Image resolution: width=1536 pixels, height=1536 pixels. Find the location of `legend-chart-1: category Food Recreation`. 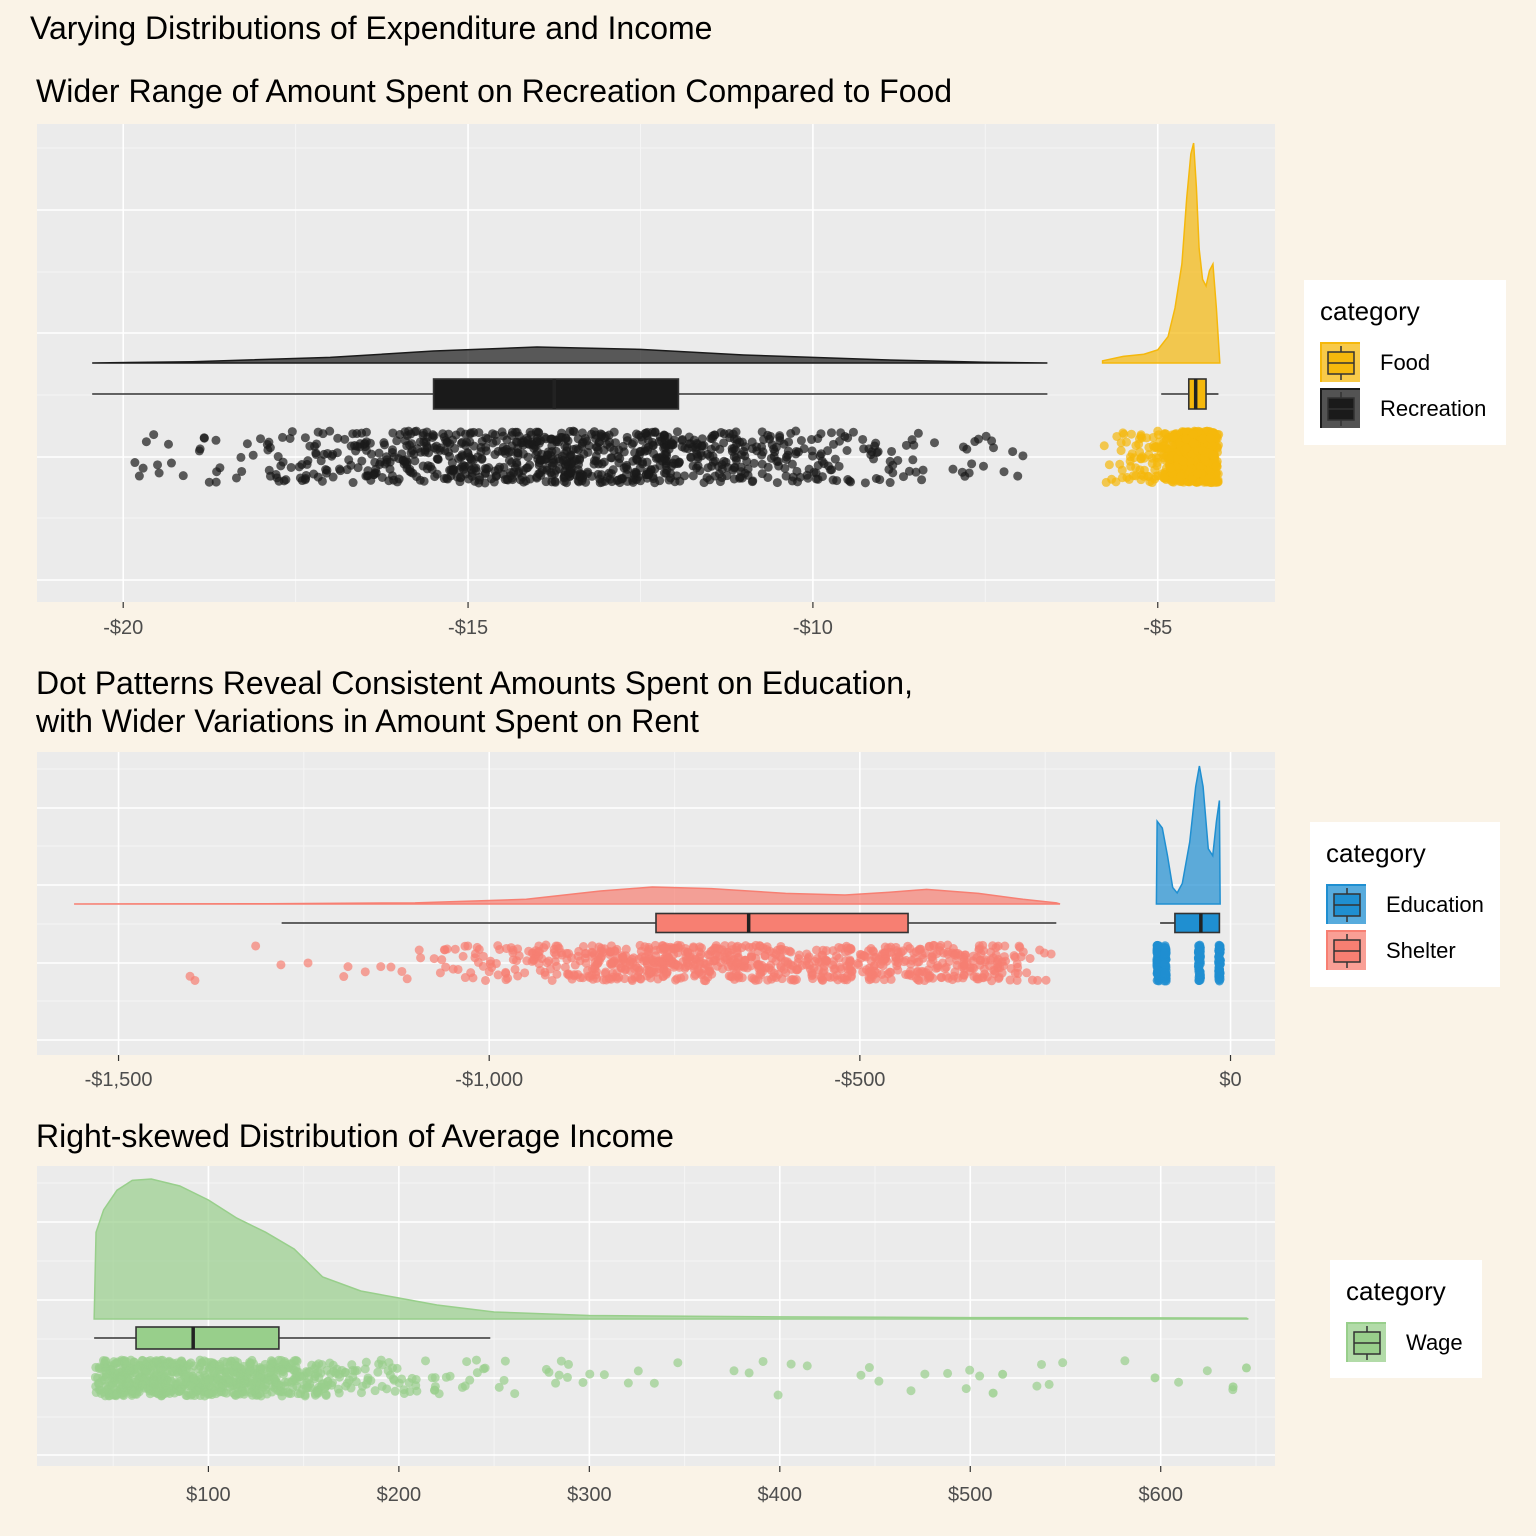

legend-chart-1: category Food Recreation is located at coordinates (1405, 362).